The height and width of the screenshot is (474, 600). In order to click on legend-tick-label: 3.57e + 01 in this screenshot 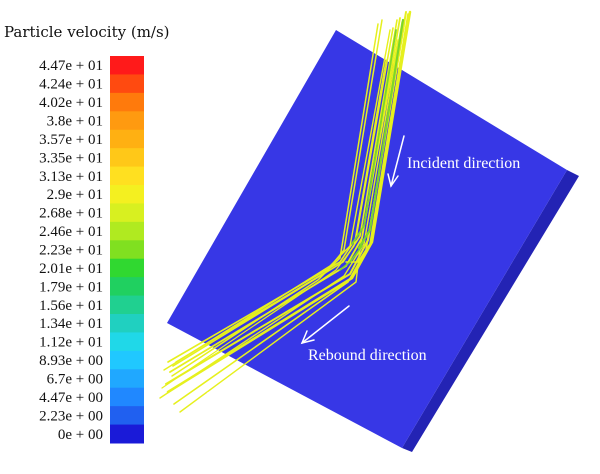, I will do `click(71, 140)`.